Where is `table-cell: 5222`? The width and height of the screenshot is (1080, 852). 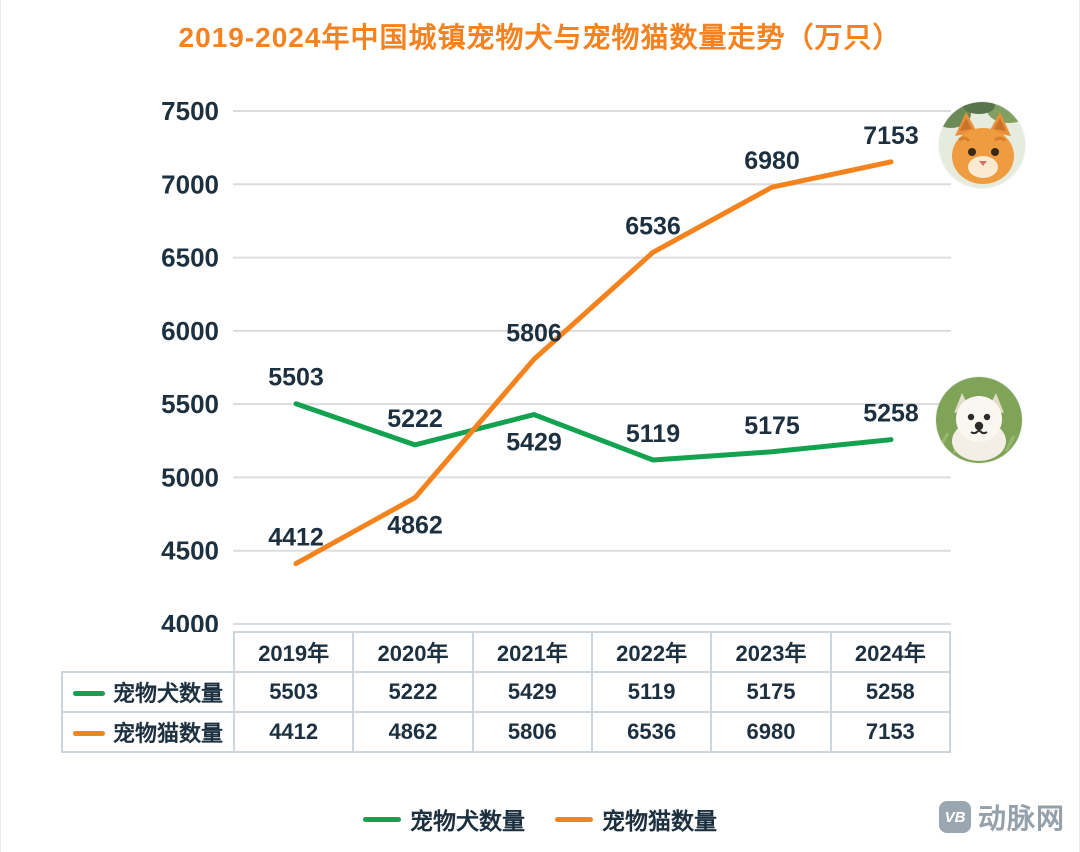 table-cell: 5222 is located at coordinates (413, 692).